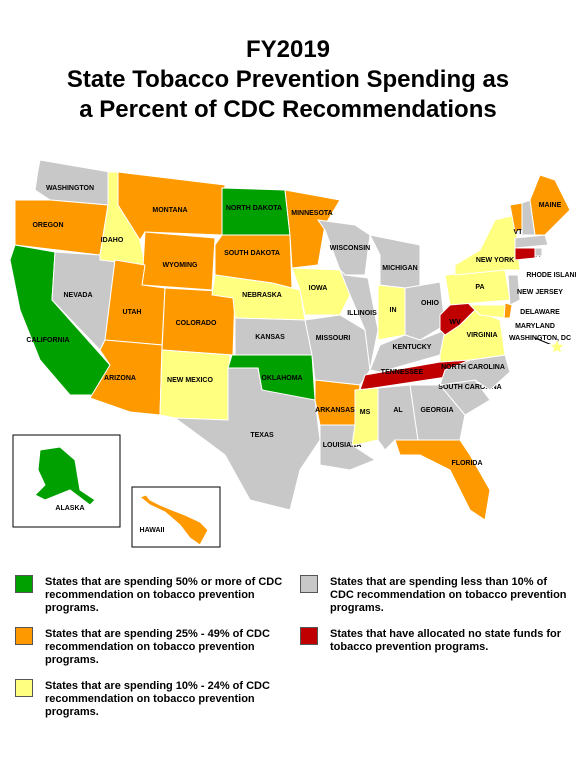 This screenshot has width=576, height=768. Describe the element at coordinates (70, 188) in the screenshot. I see `state-label: WASHINGTON` at that location.